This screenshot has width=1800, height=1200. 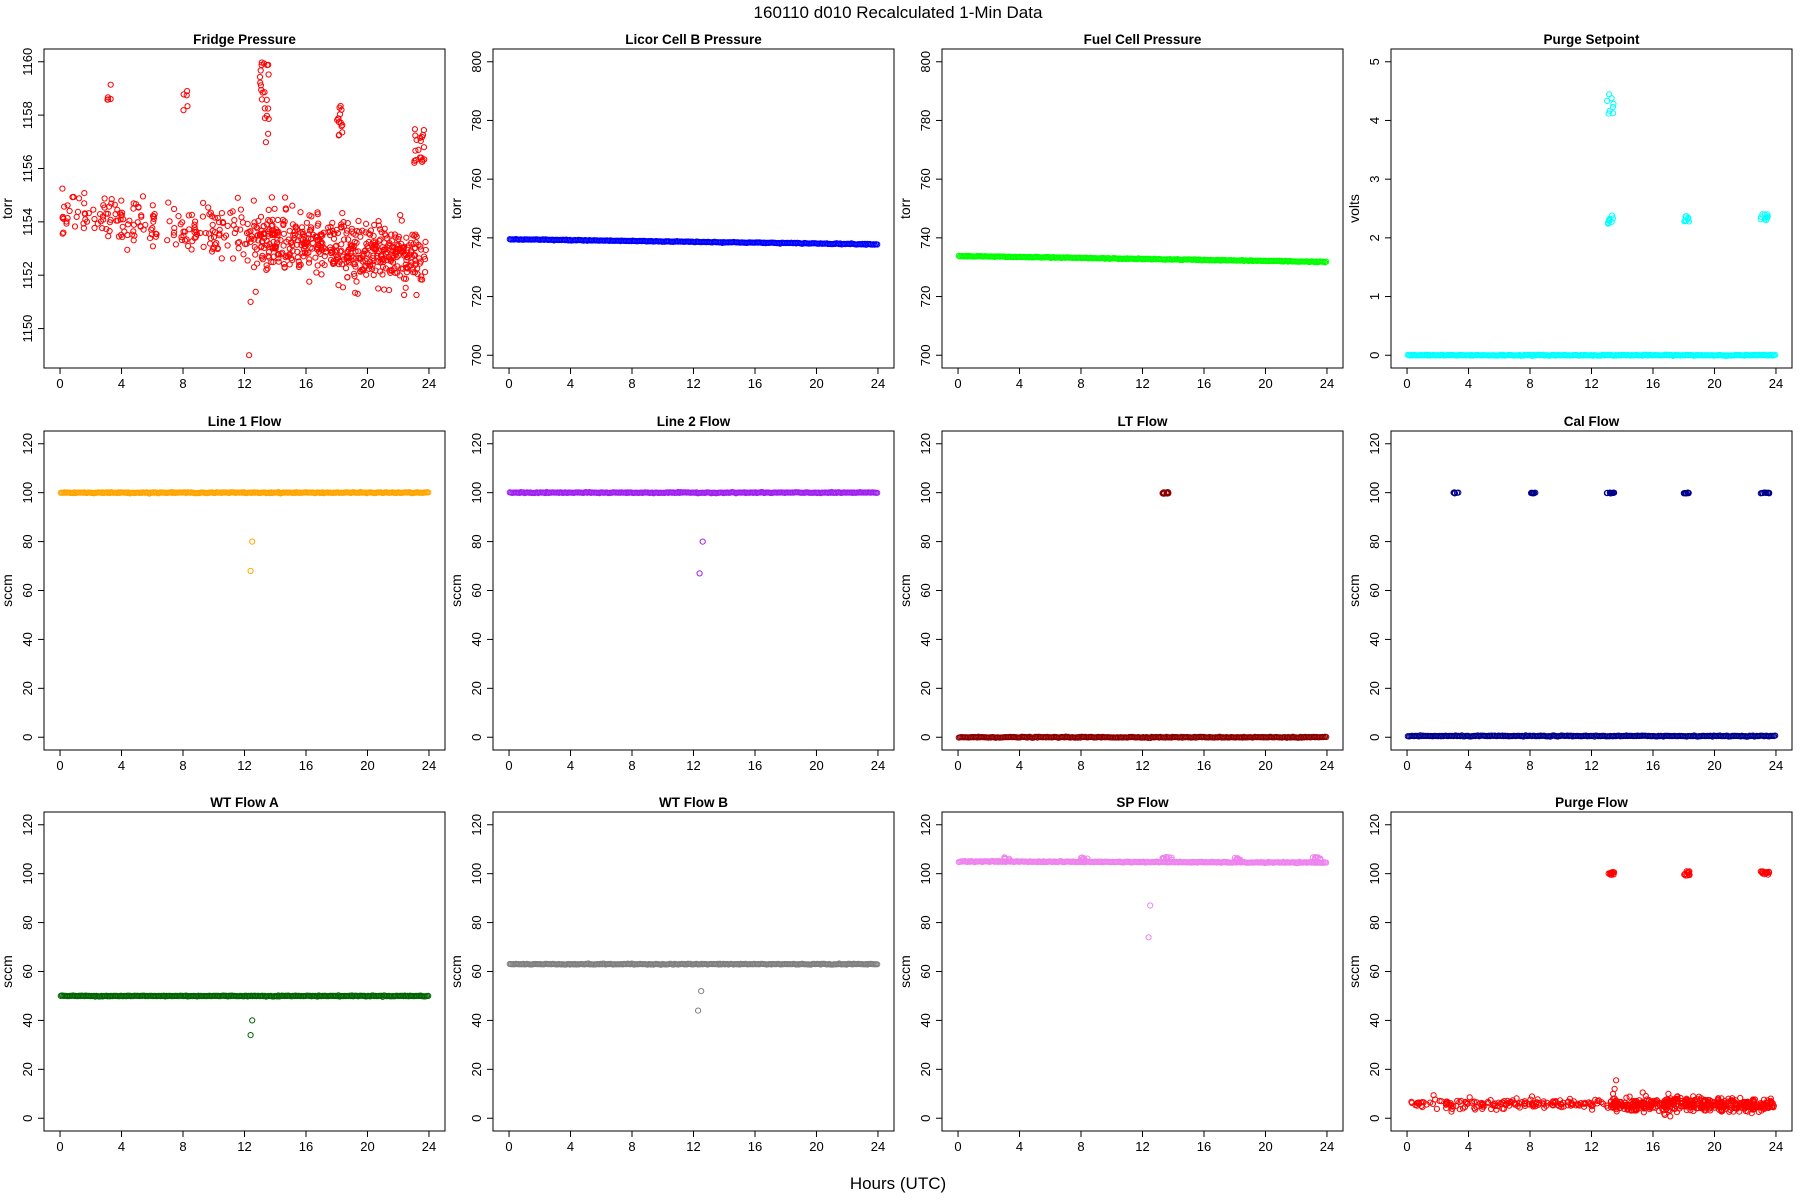 What do you see at coordinates (925, 355) in the screenshot?
I see `y-tick-label: 700` at bounding box center [925, 355].